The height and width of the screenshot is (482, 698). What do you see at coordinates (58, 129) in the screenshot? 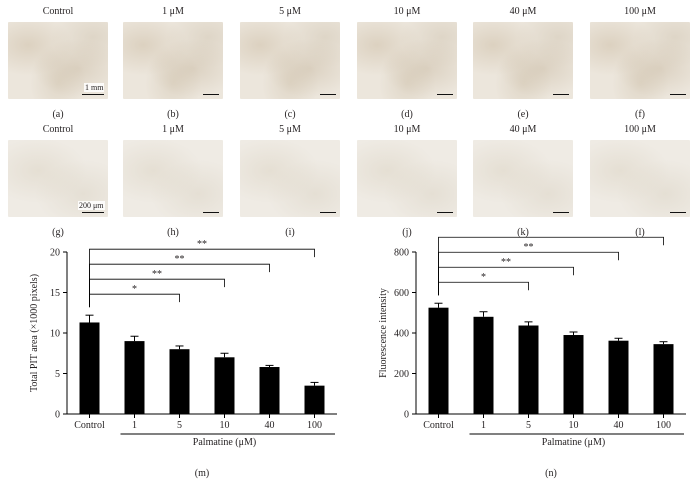
I see `bottom_row-header: Control` at bounding box center [58, 129].